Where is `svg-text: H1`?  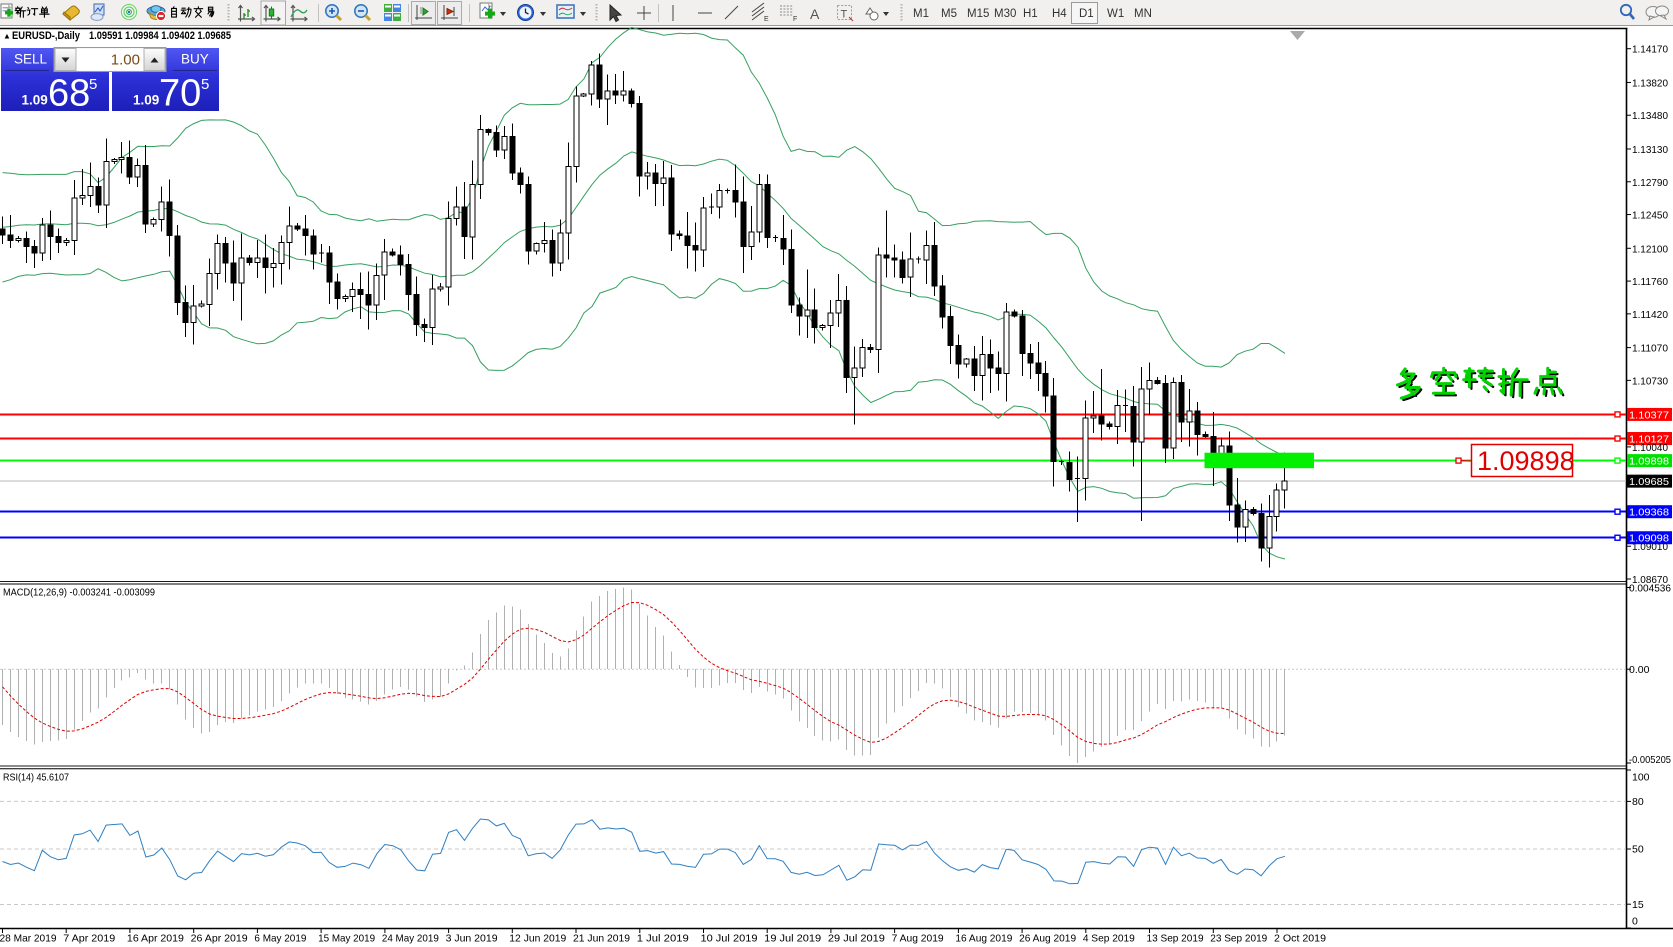 svg-text: H1 is located at coordinates (1030, 14).